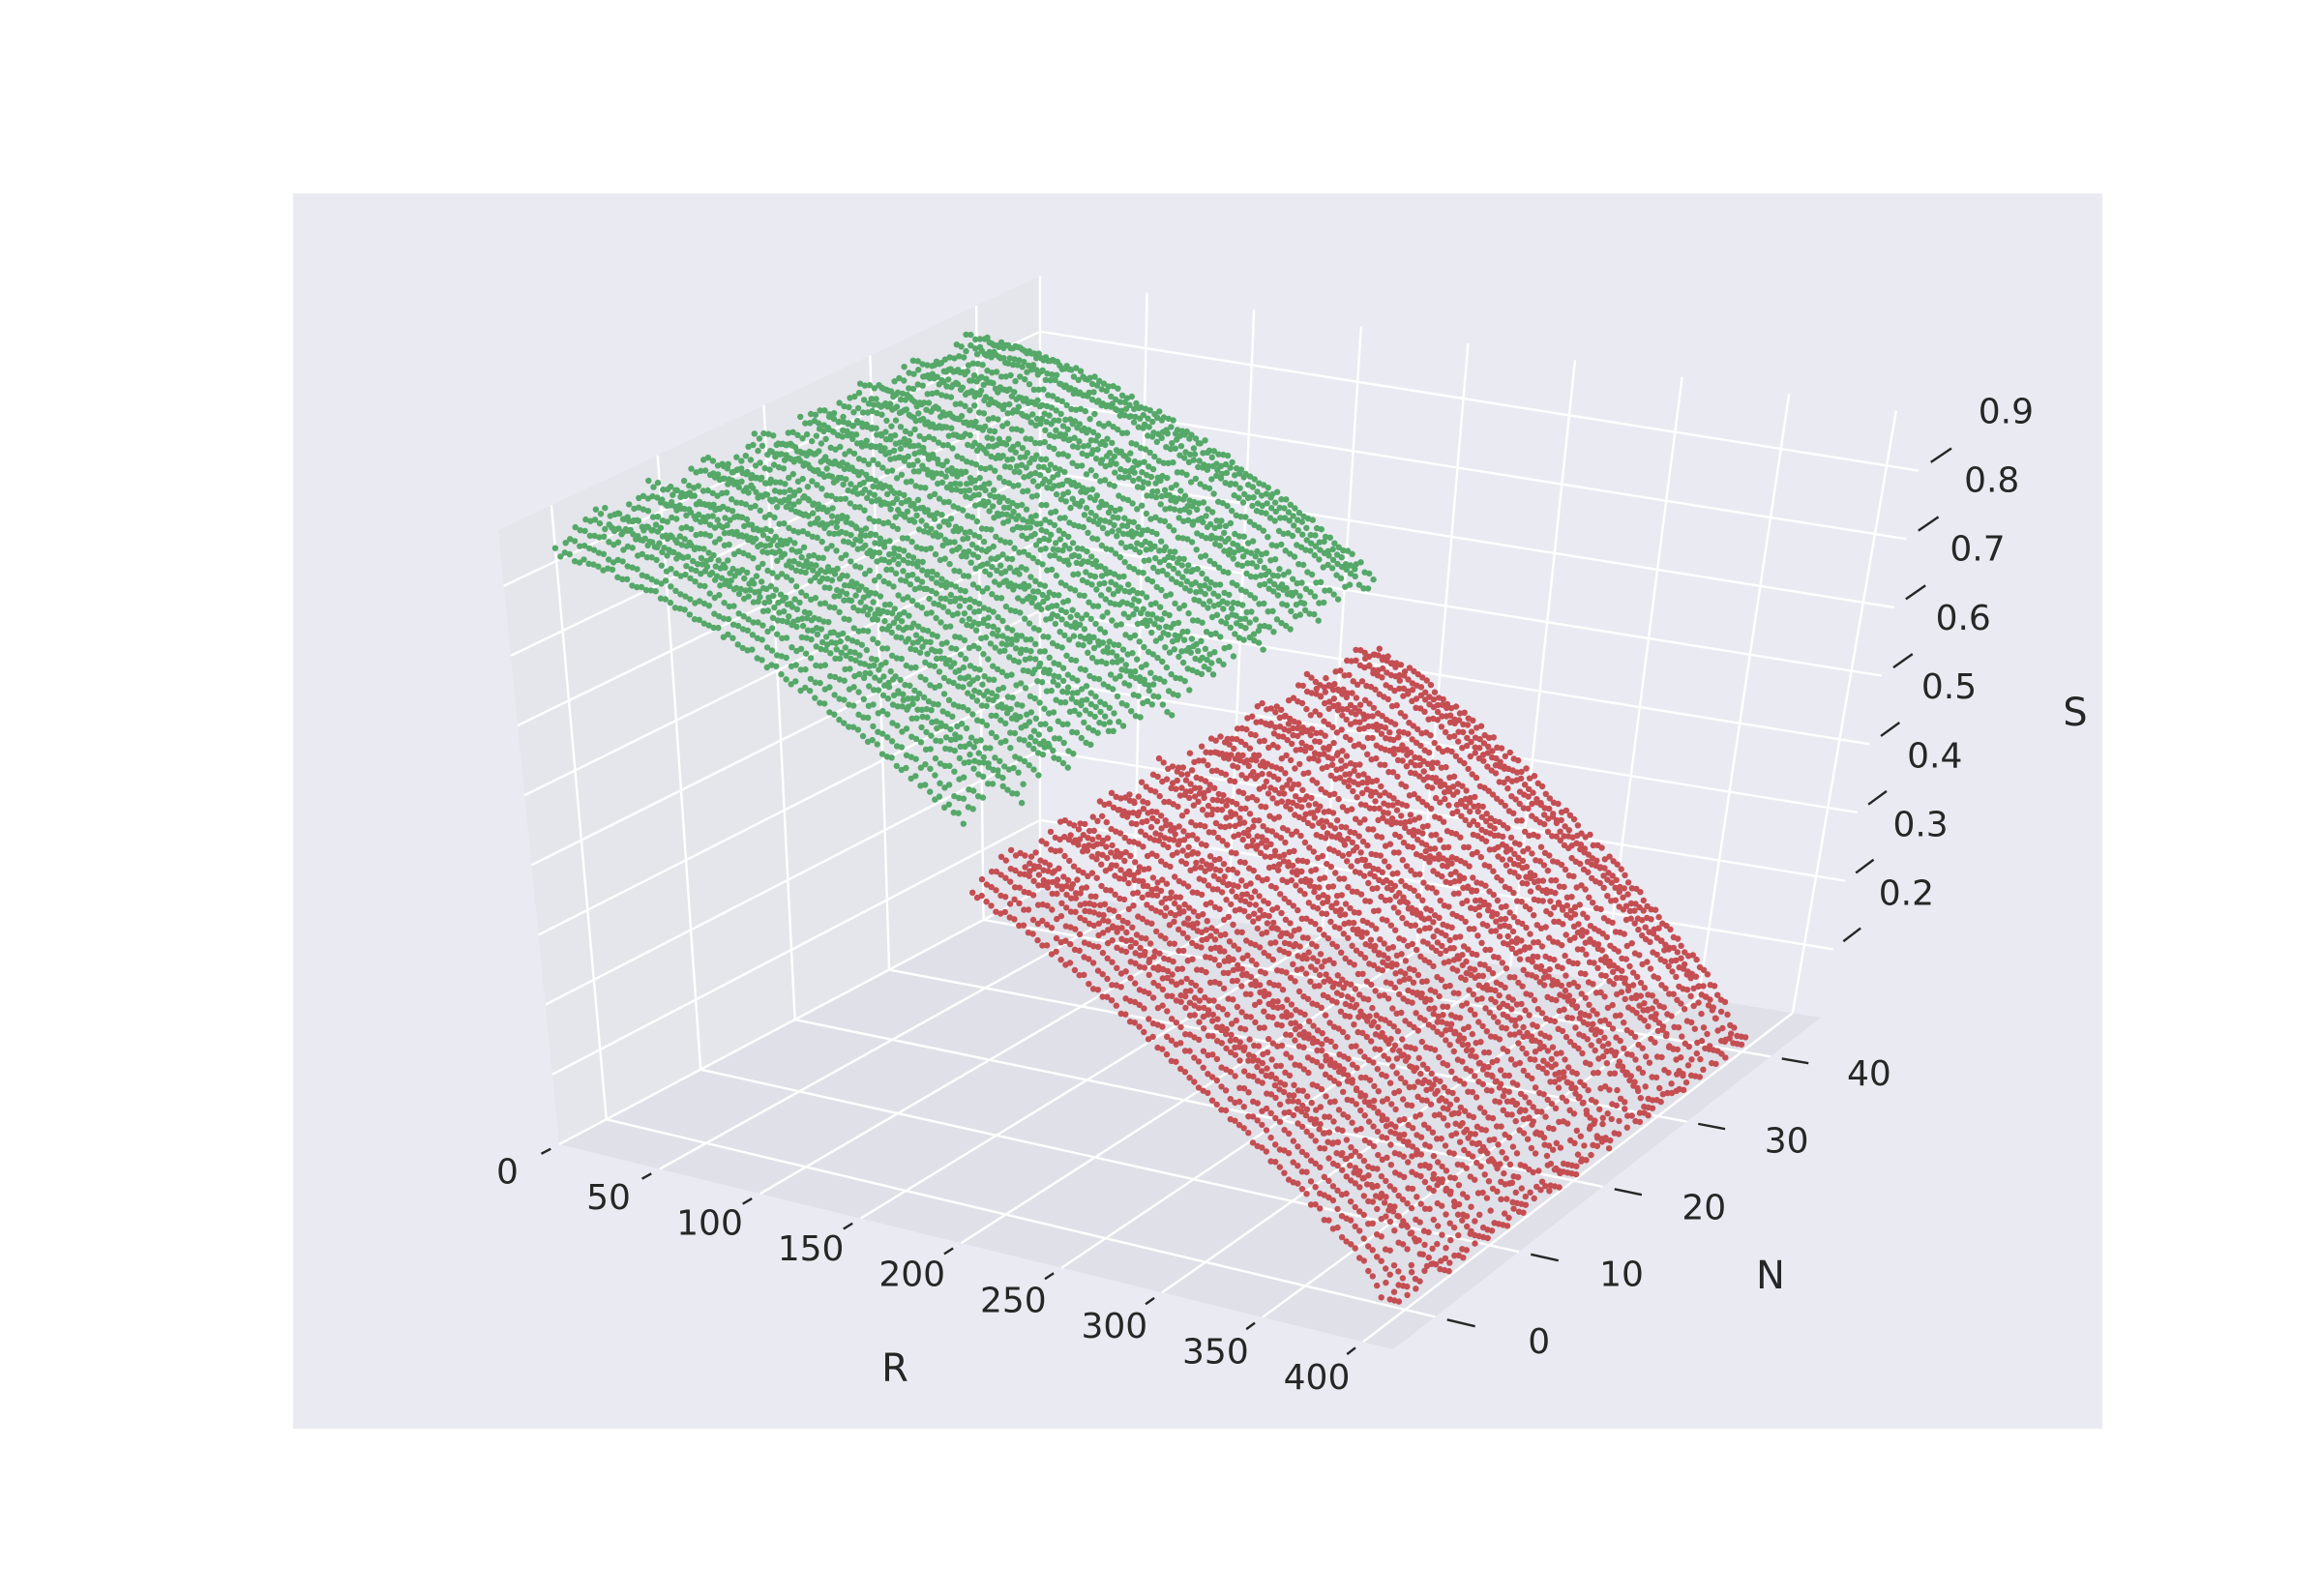  Describe the element at coordinates (1915, 592) in the screenshot. I see `z-tick` at that location.